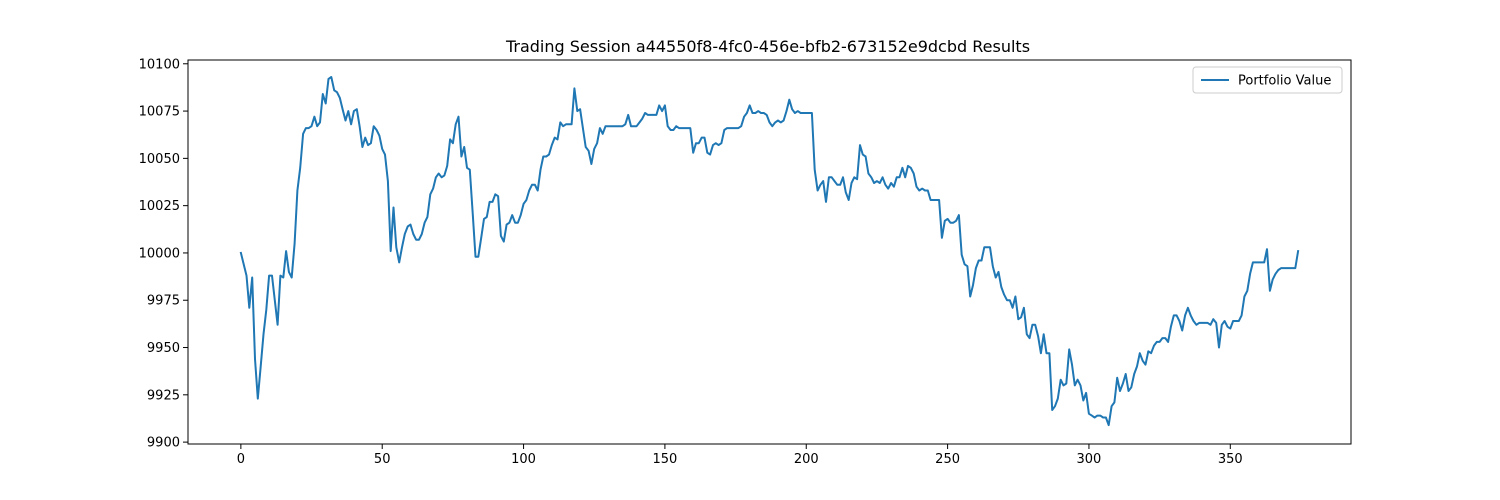 The image size is (1500, 500). I want to click on legend-box, so click(1267, 80).